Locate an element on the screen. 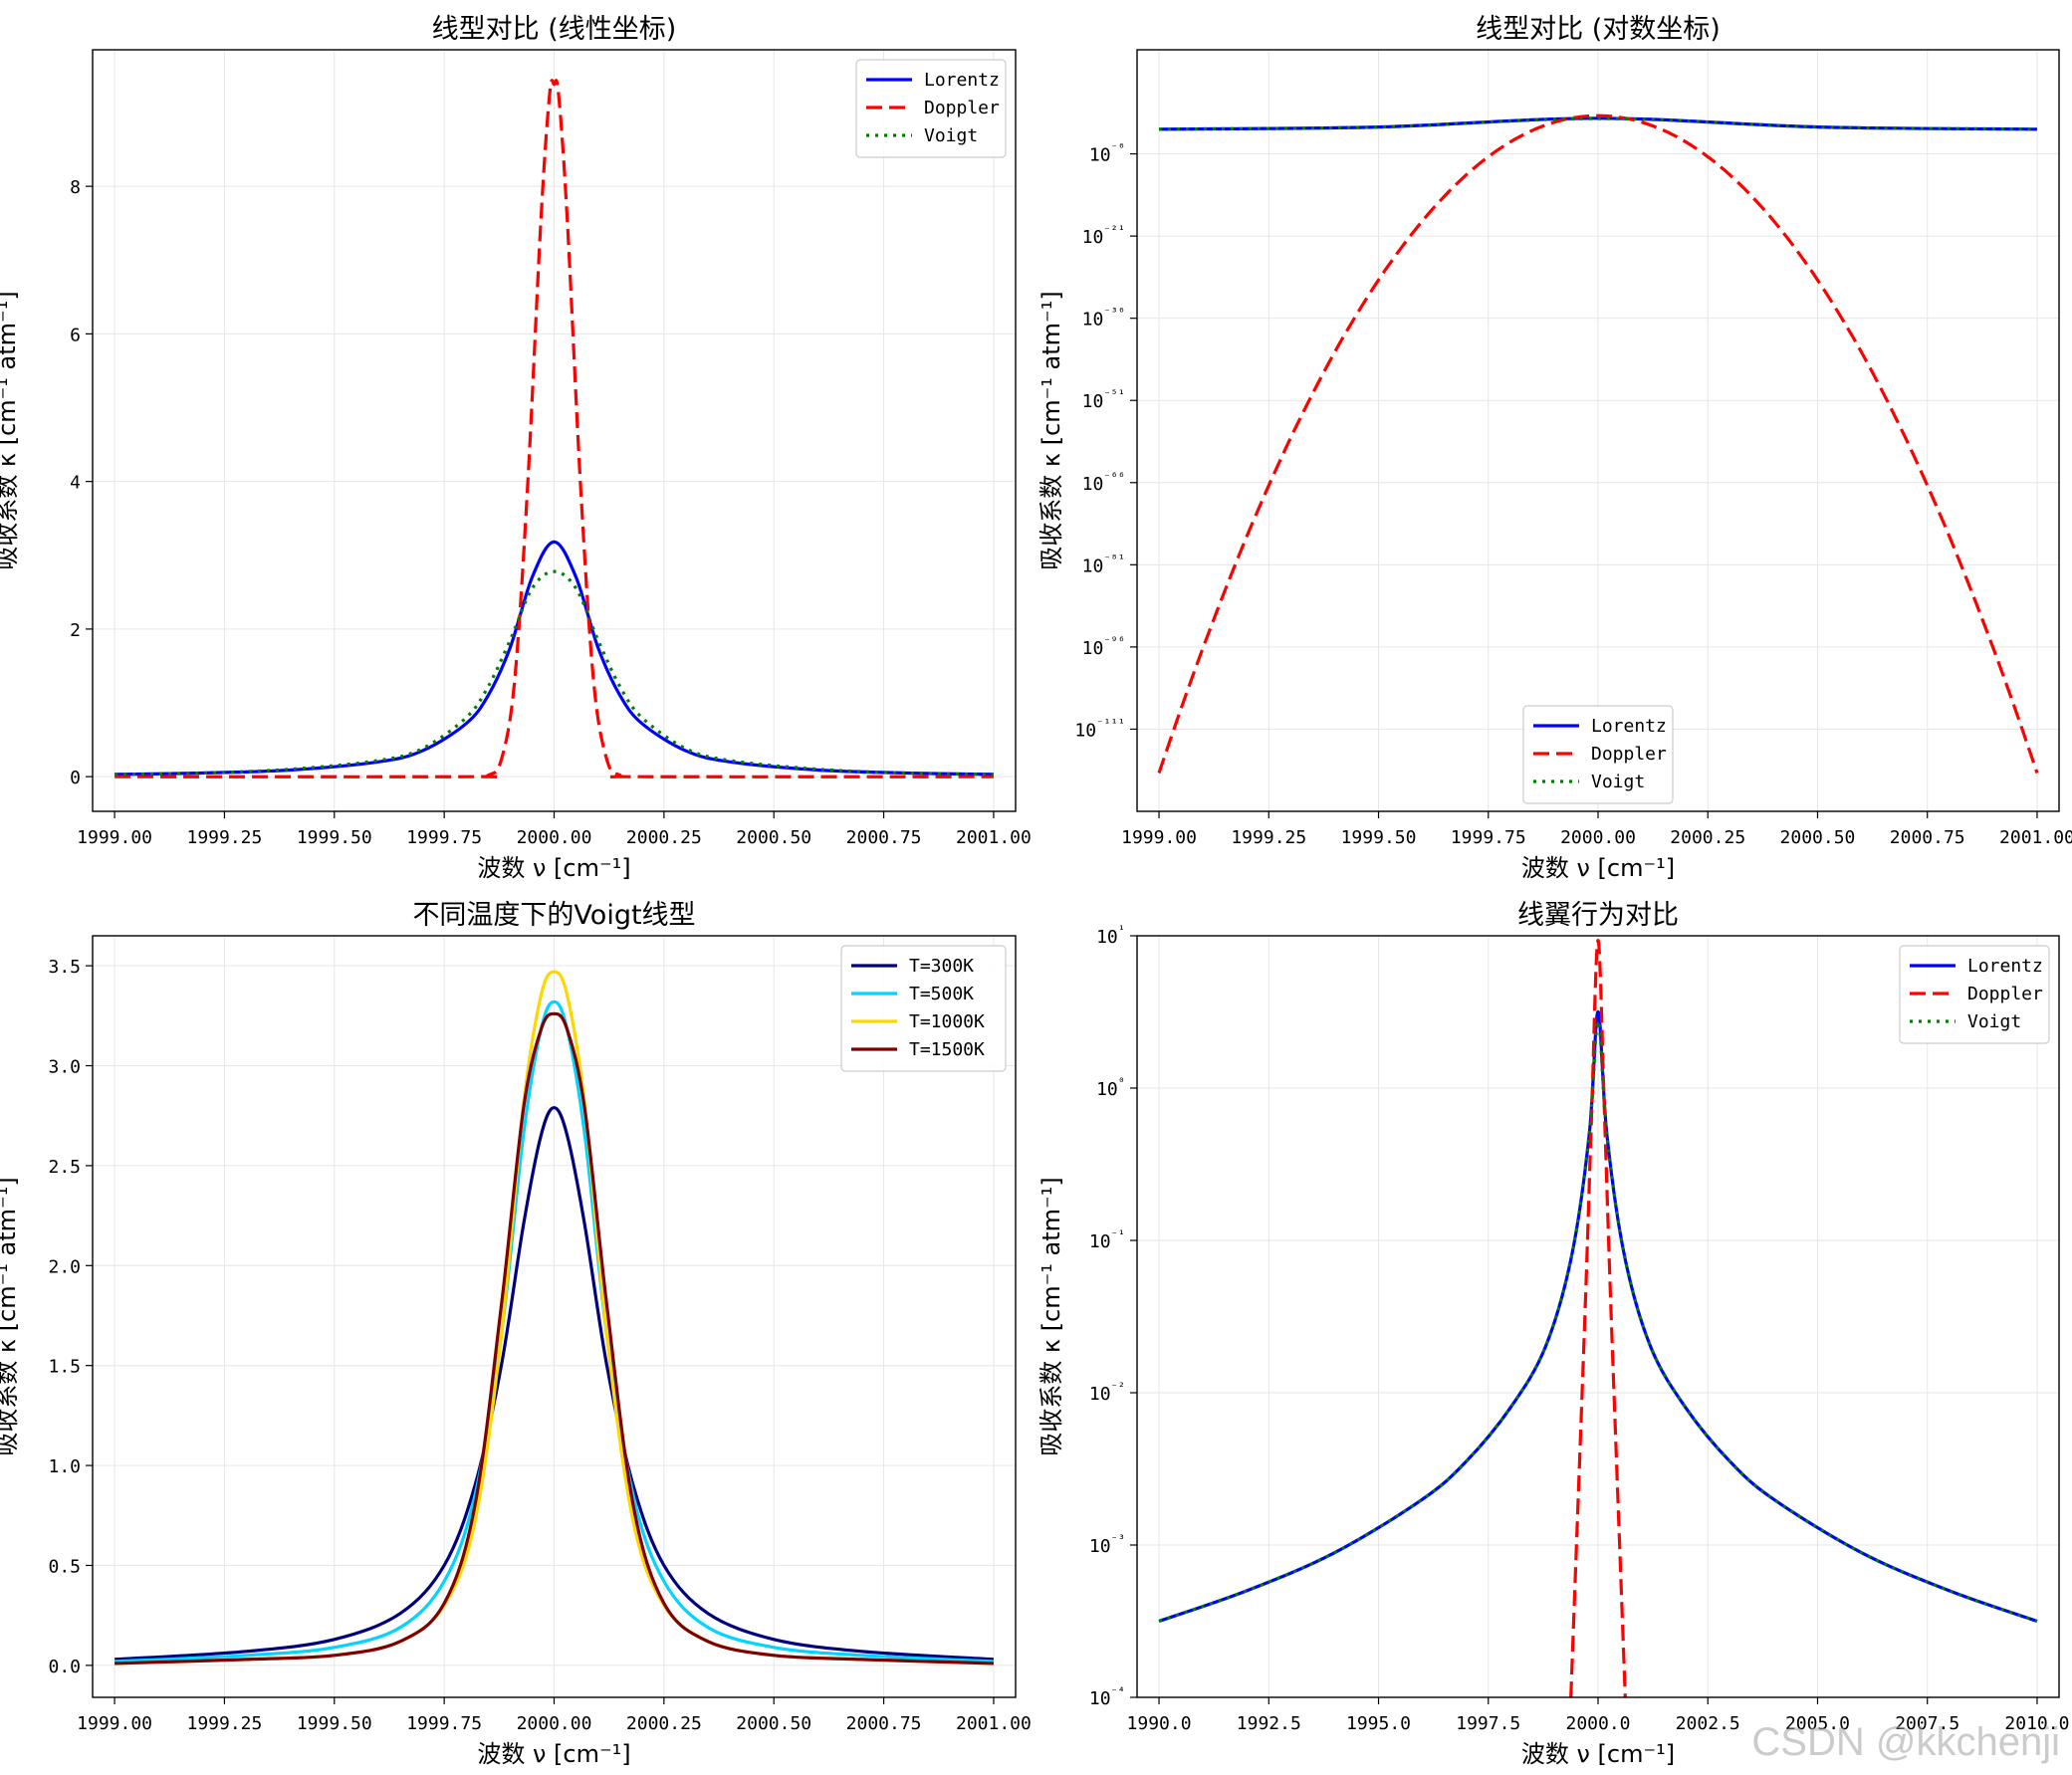  y-tick-label: 10⁻⁵¹ is located at coordinates (1103, 399).